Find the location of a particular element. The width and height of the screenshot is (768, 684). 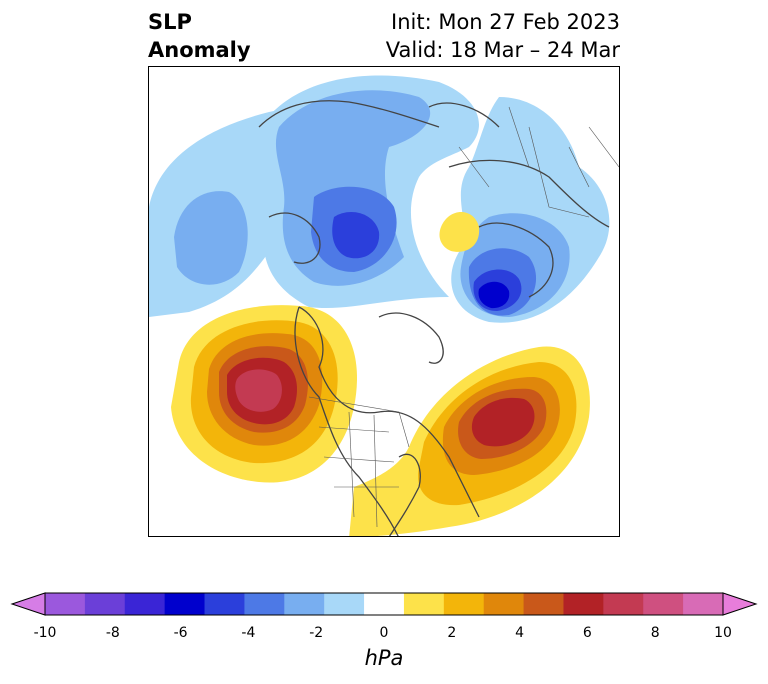

title-line-1: SLP is located at coordinates (170, 22).